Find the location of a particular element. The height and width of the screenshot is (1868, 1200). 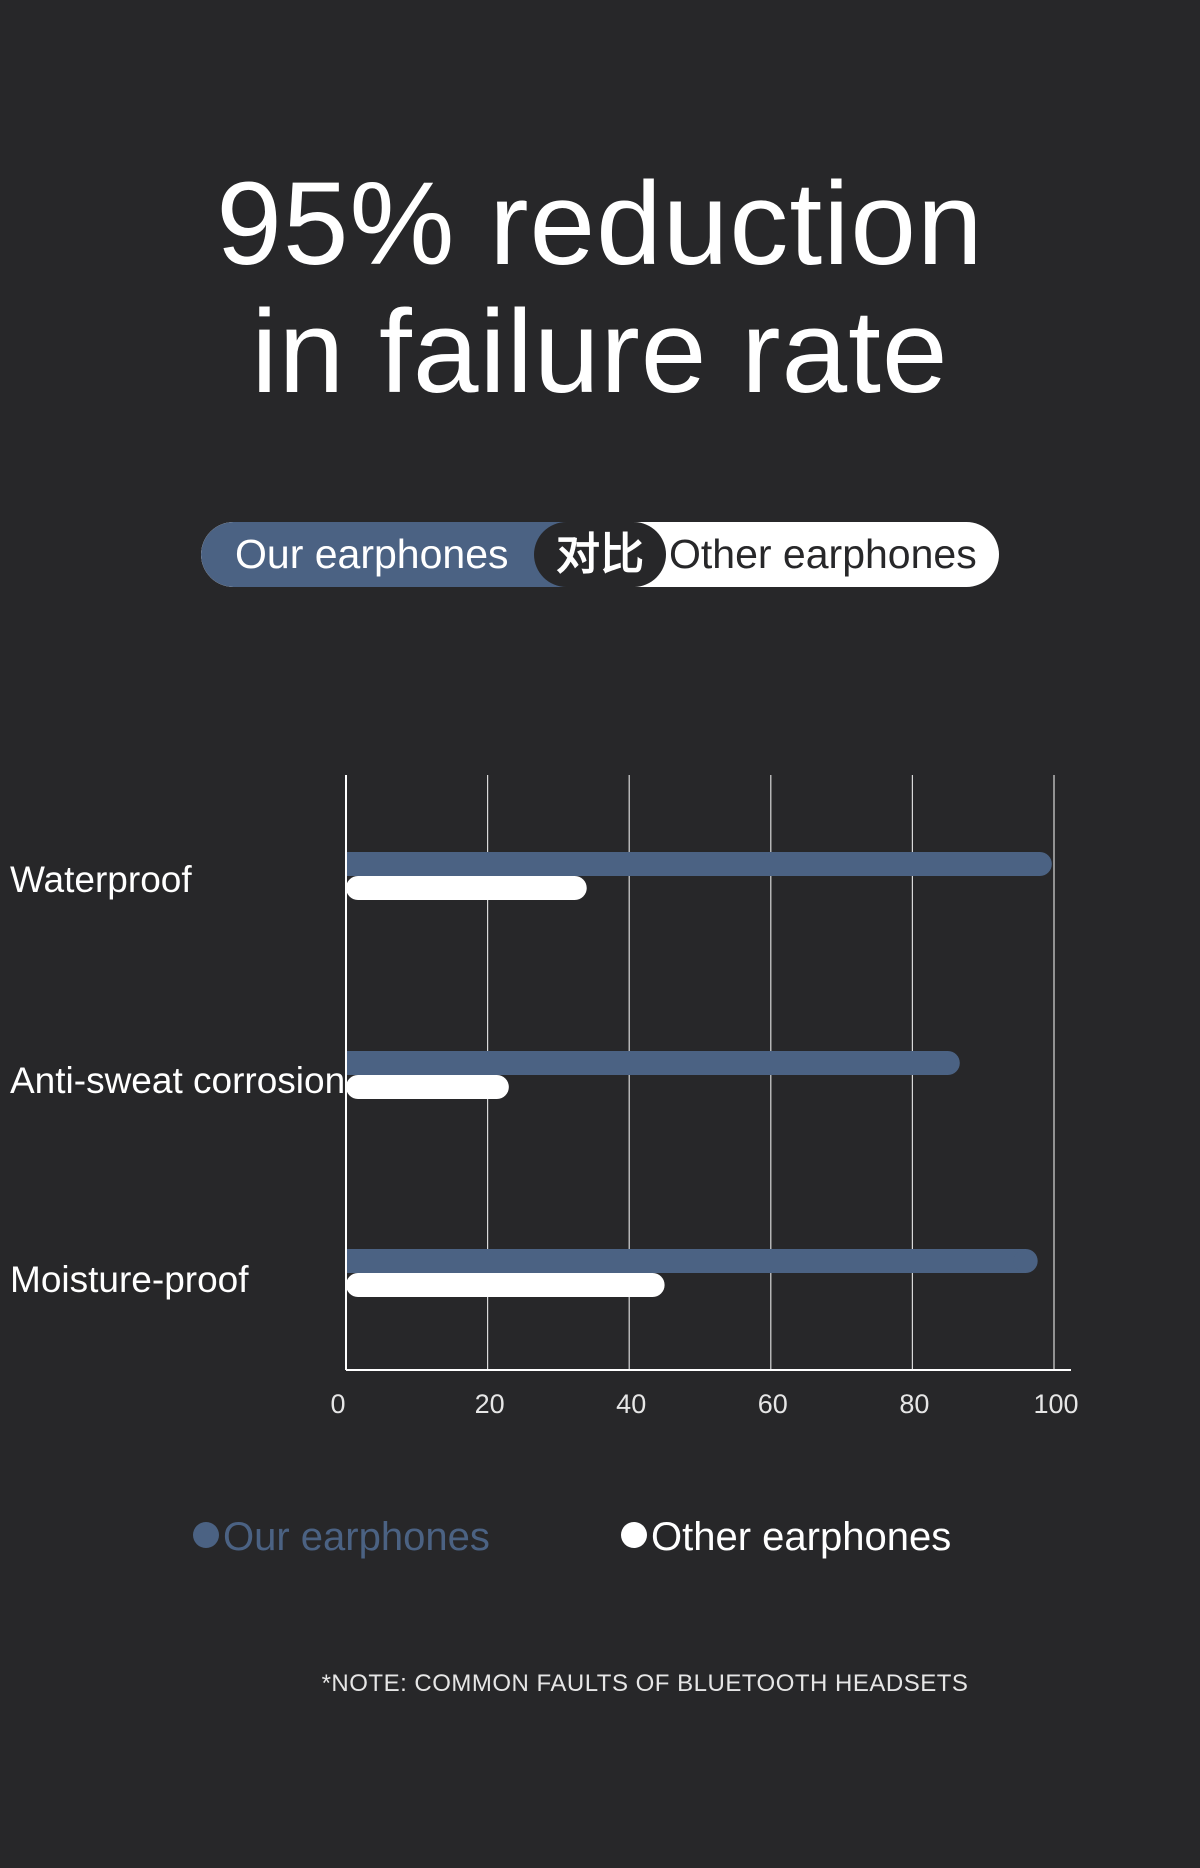

legend-item-other-earphones: Other earphones is located at coordinates (786, 1537).